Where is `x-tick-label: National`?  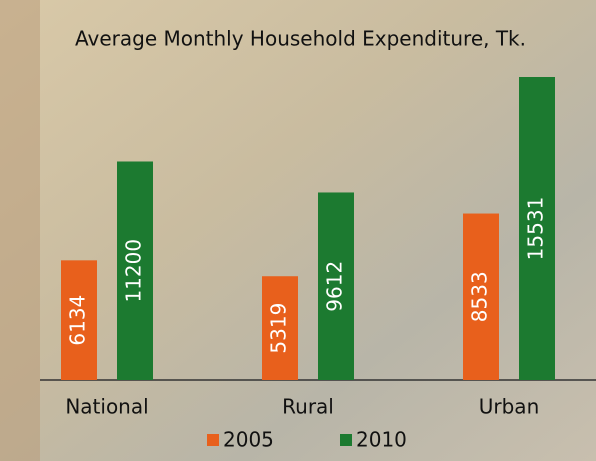 x-tick-label: National is located at coordinates (106, 407).